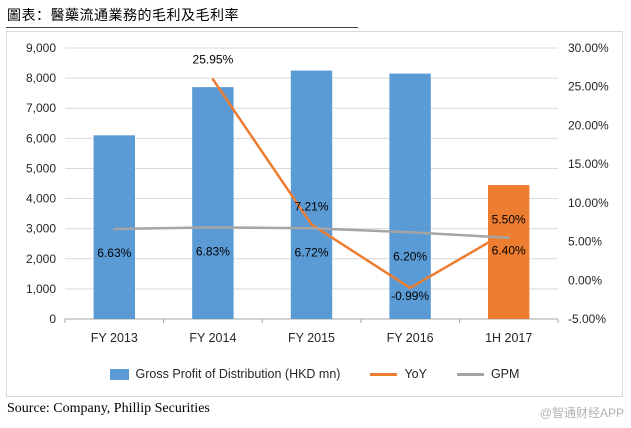 The image size is (631, 428). I want to click on bar-fy-2015, so click(311, 194).